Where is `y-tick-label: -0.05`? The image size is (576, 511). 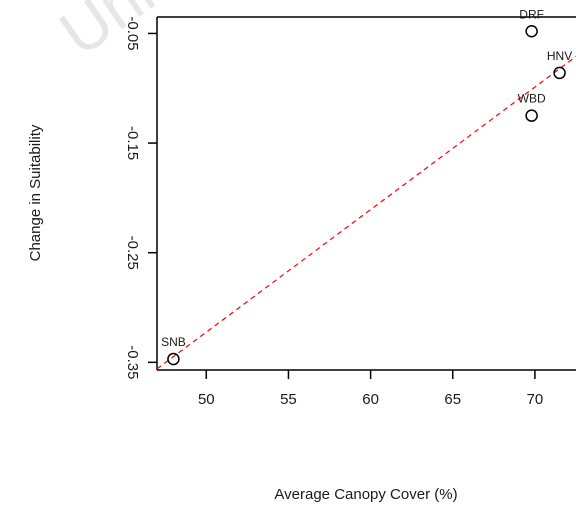 y-tick-label: -0.05 is located at coordinates (132, 33).